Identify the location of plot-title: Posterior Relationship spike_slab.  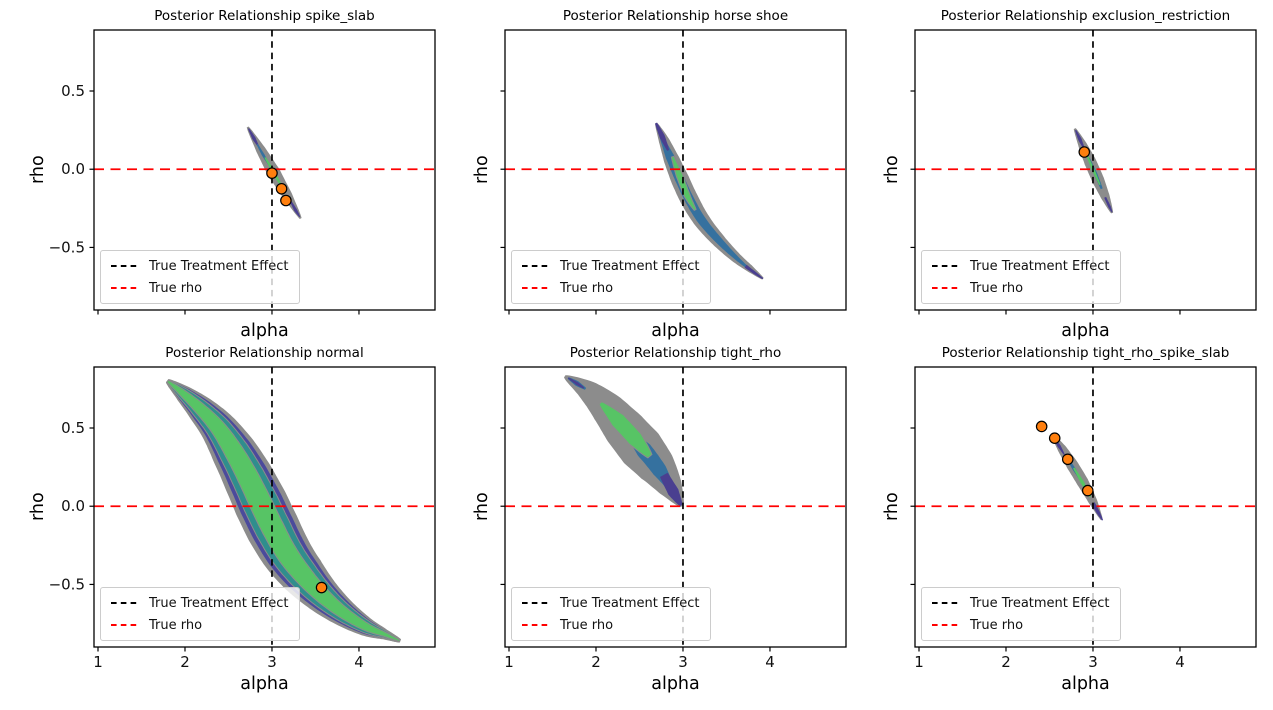
(264, 16).